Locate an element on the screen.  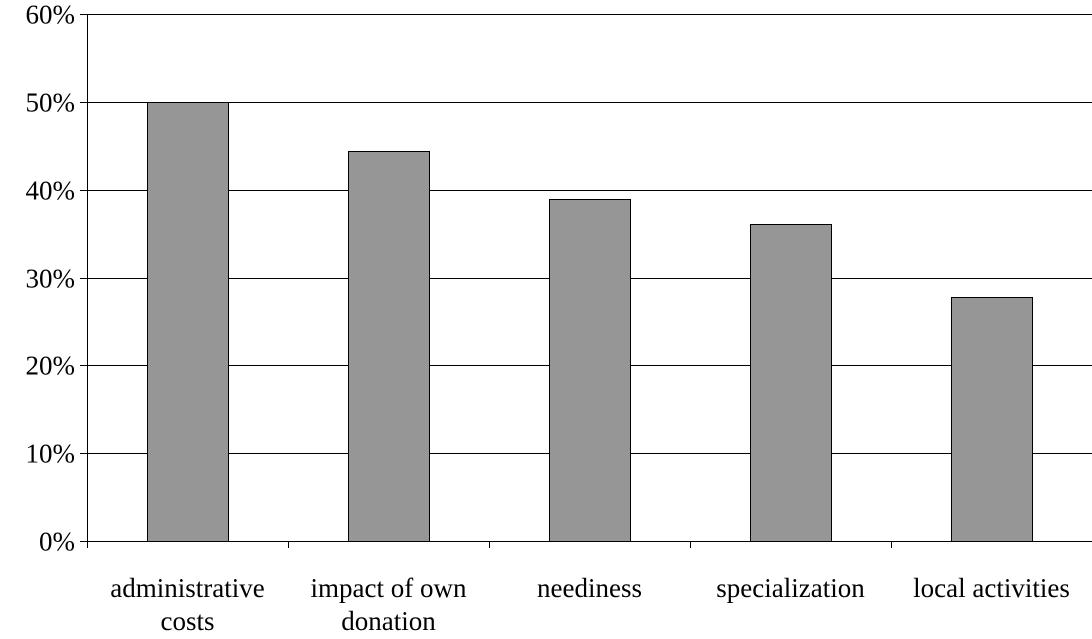
x-category-label: impact of own donation is located at coordinates (389, 604).